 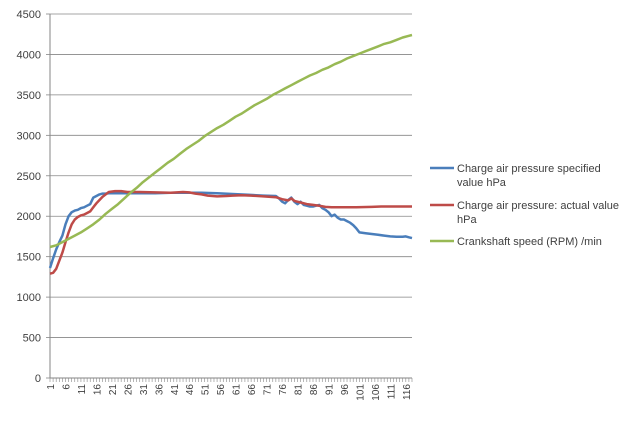 I want to click on y-tick-label: 4500, so click(x=29, y=15).